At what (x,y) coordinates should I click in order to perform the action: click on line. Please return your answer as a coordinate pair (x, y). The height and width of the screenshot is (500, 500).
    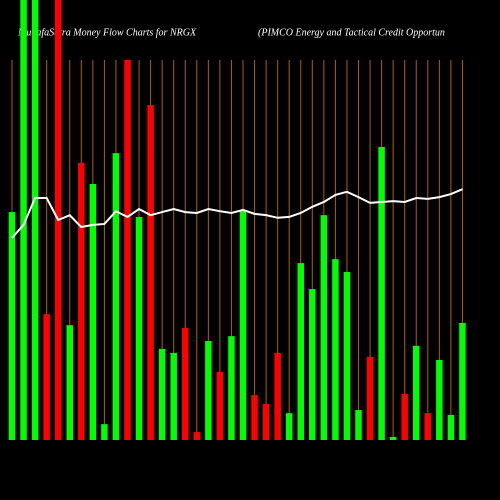
    Looking at the image, I should click on (237, 213).